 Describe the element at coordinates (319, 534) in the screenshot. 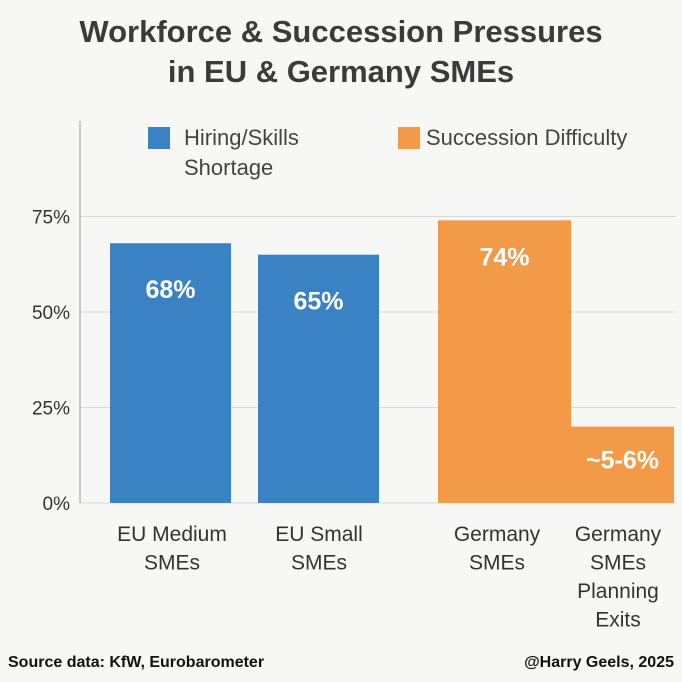

I see `x-category-label: EU Small` at that location.